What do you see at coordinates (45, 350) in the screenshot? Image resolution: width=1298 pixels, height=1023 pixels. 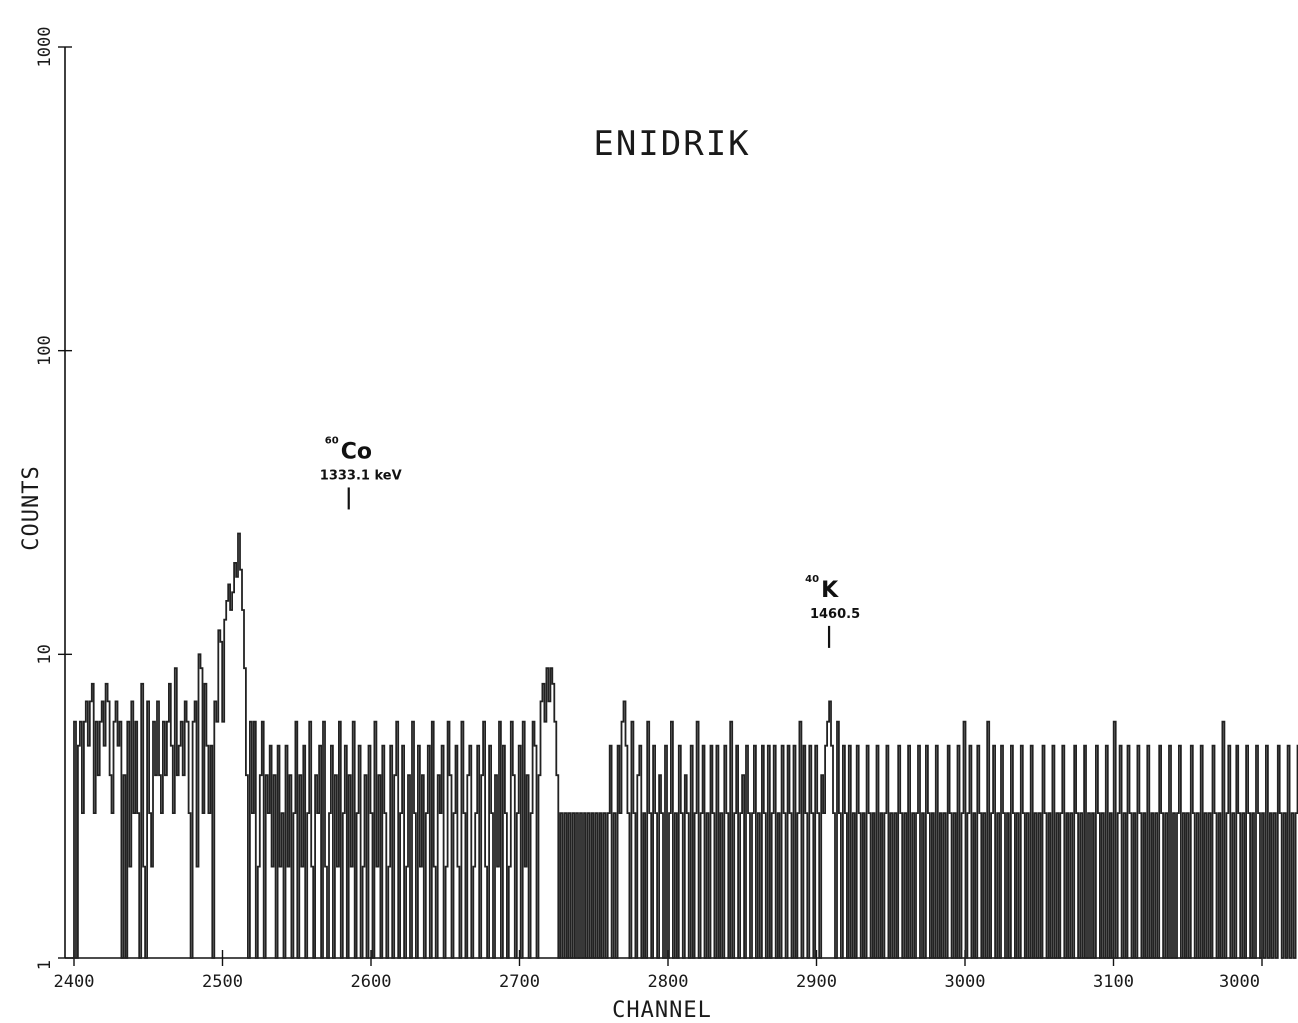 I see `y-tick-label: 100` at bounding box center [45, 350].